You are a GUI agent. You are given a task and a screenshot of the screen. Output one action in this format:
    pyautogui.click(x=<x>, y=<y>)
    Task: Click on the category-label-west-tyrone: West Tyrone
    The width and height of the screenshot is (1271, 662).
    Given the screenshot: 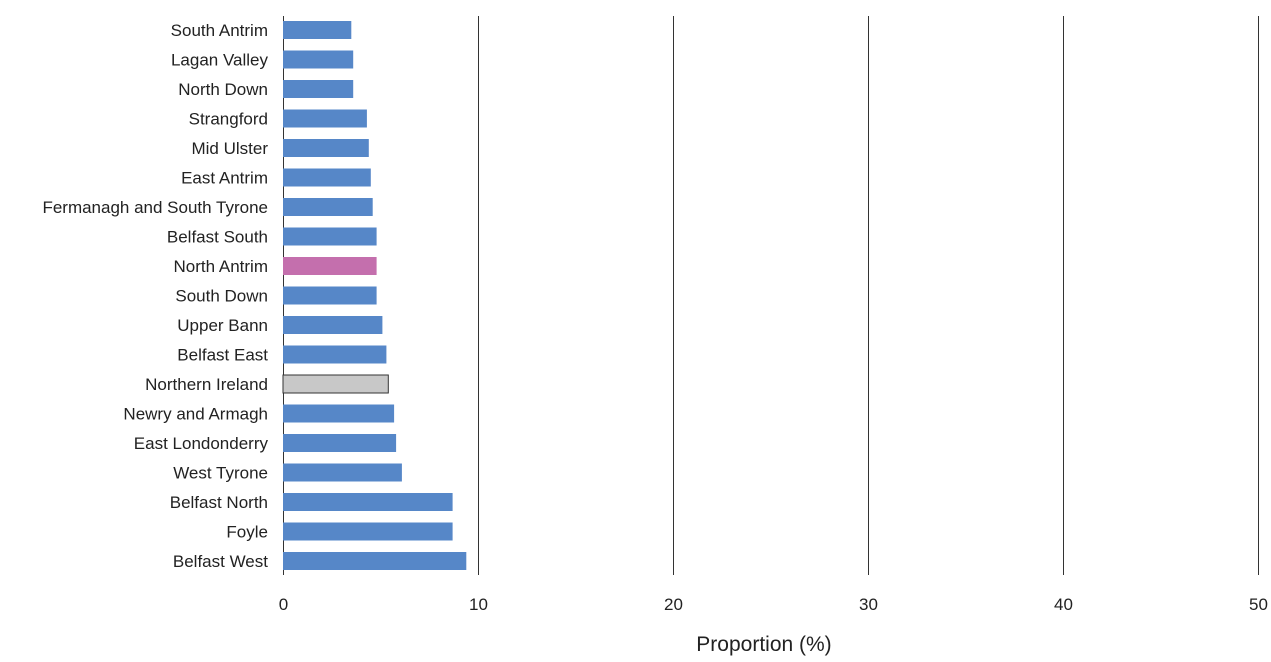 What is the action you would take?
    pyautogui.click(x=220, y=473)
    